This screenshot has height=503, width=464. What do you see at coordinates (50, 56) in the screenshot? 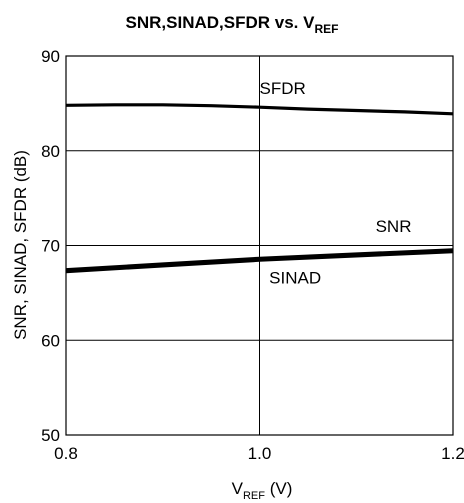
I see `y-tick-label: 90` at bounding box center [50, 56].